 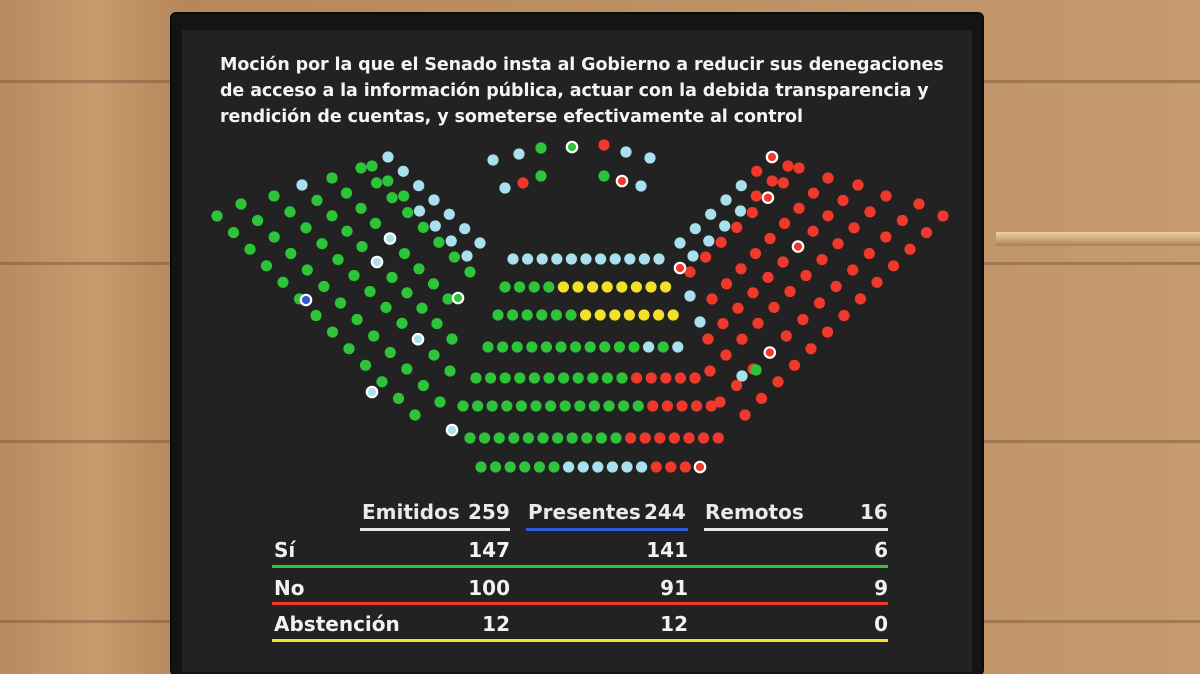 I want to click on si-emitidos-value: 147, so click(x=489, y=550).